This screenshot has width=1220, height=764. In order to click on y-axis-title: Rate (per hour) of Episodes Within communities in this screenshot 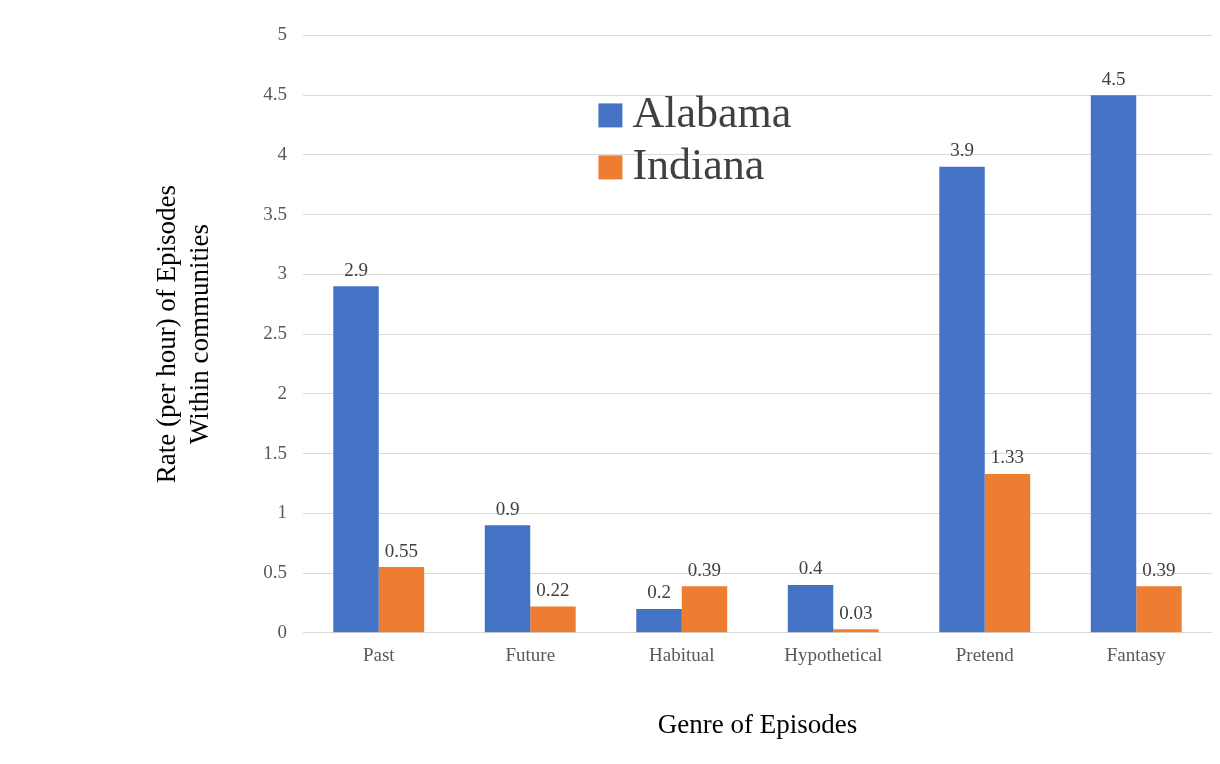, I will do `click(182, 334)`.